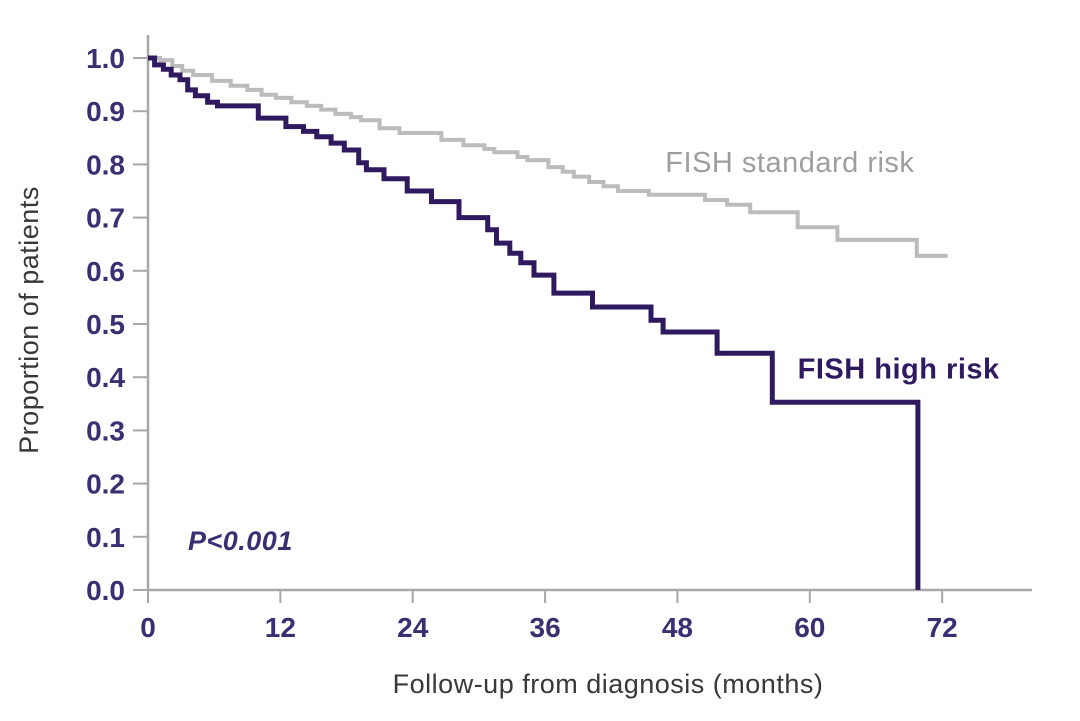 This screenshot has height=721, width=1080. Describe the element at coordinates (832, 266) in the screenshot. I see `series-labels: FISH standard risk FISH high risk` at that location.